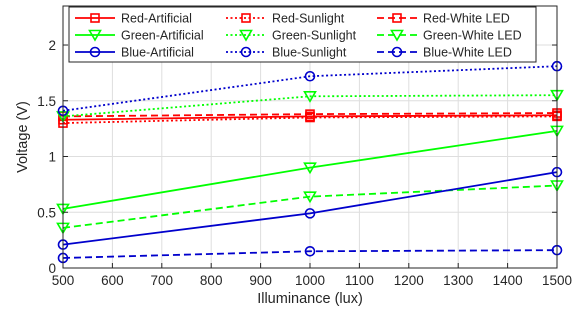 This screenshot has height=322, width=585. Describe the element at coordinates (466, 19) in the screenshot. I see `legend-label: Red-White LED` at that location.